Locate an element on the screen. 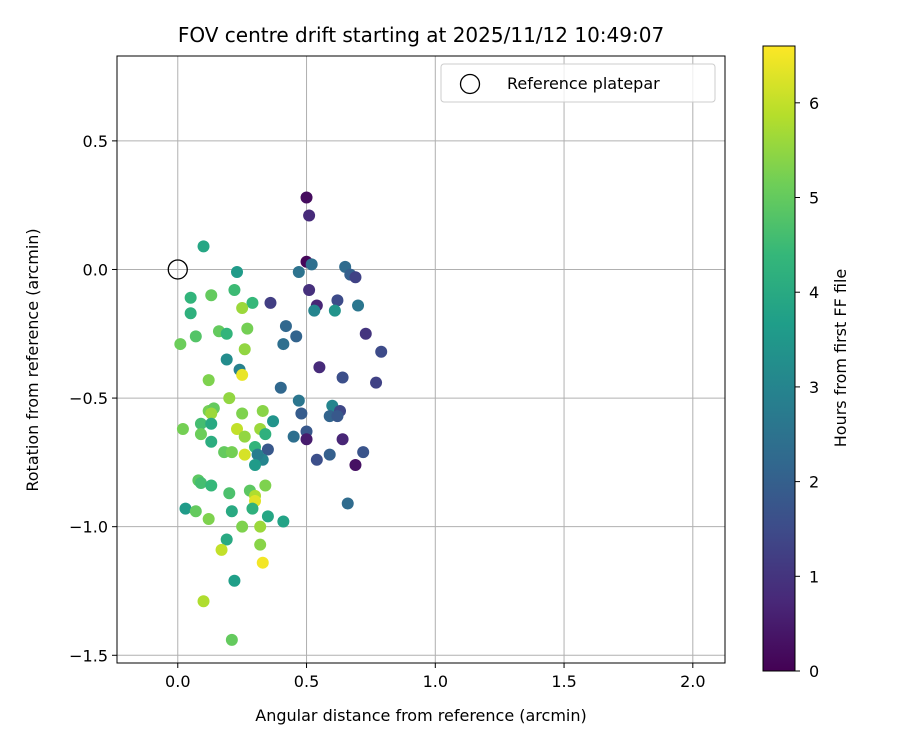 This screenshot has height=750, width=900. colorbar-tick-label: 5 is located at coordinates (814, 198).